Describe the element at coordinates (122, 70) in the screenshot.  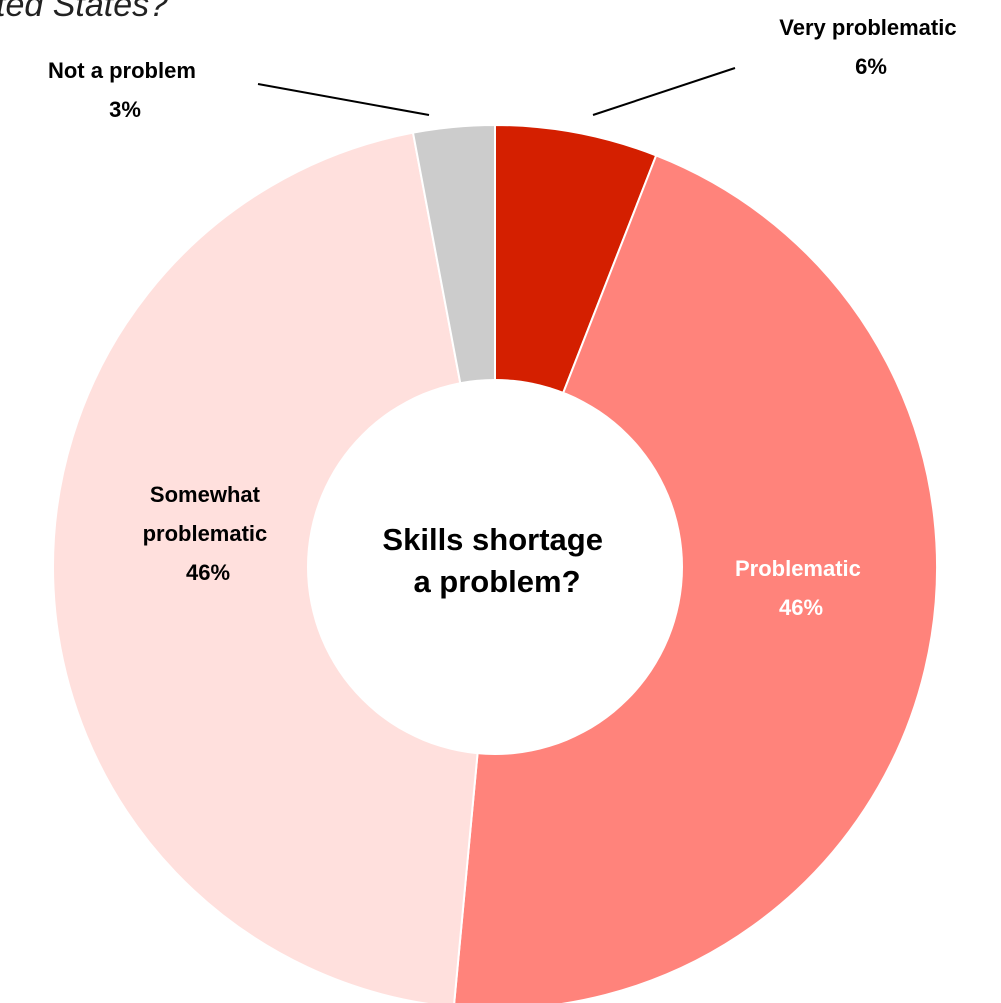
I see `slice-label-name: Not a problem` at that location.